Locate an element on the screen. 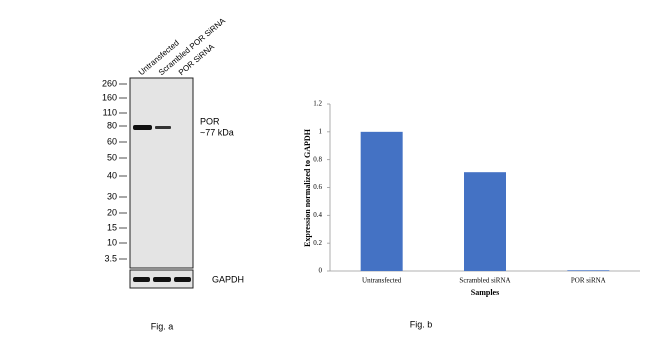 The image size is (650, 338). marker-label: 50 is located at coordinates (112, 157).